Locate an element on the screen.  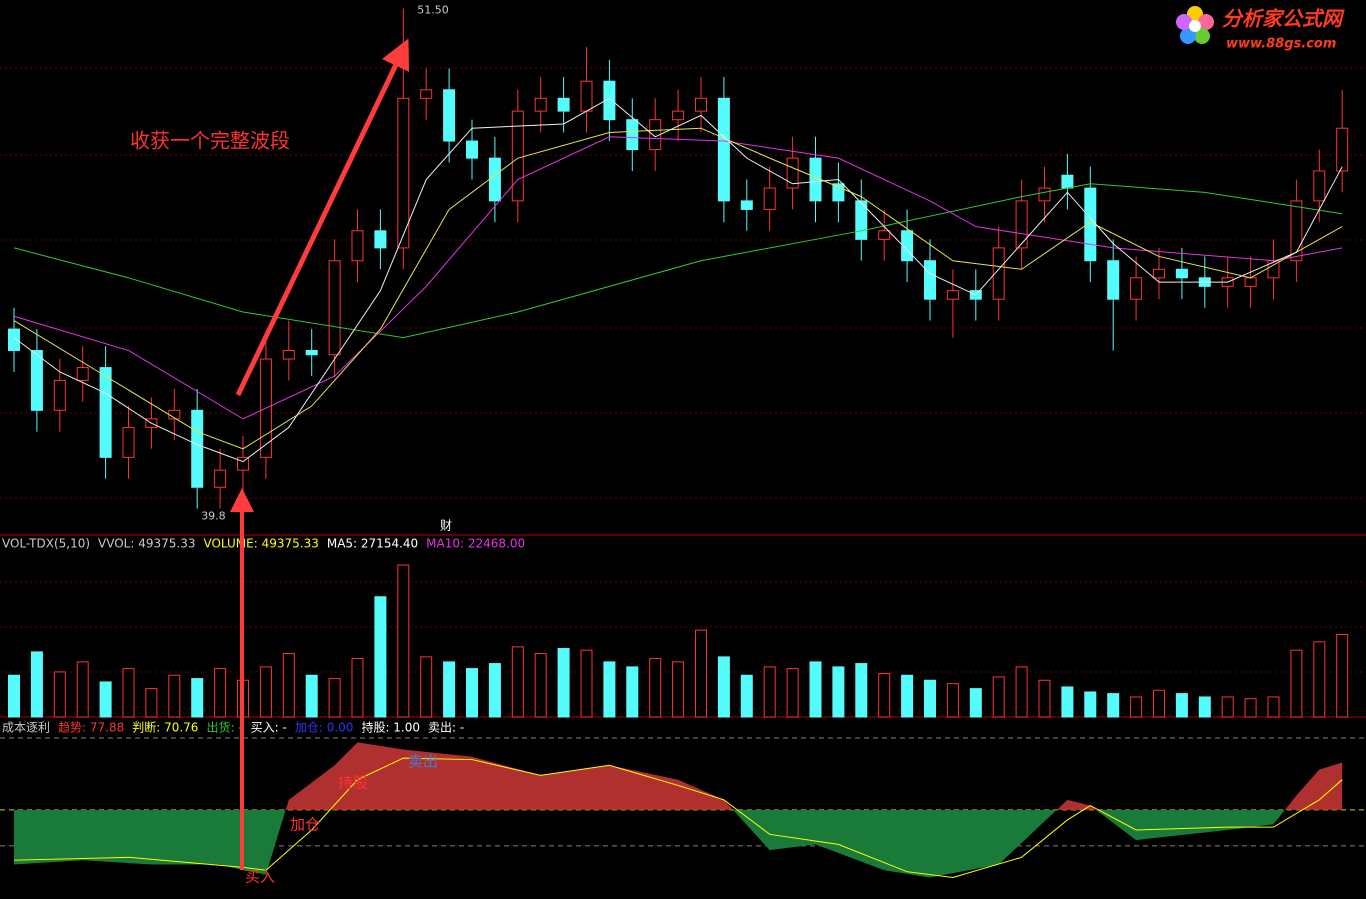
high-label: 51.50 is located at coordinates (433, 10).